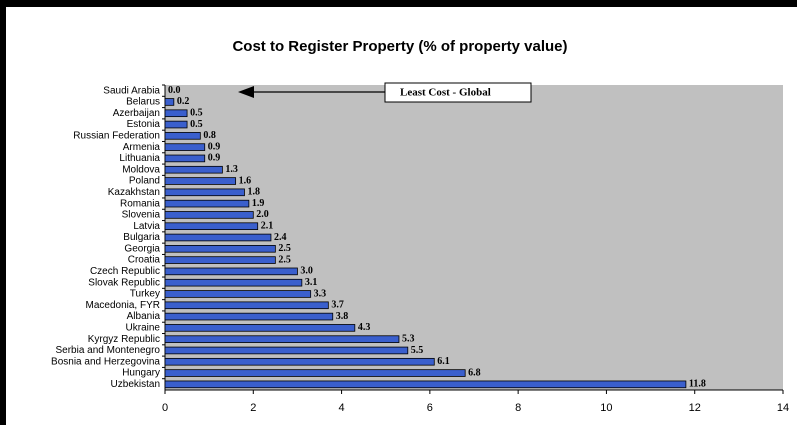 The width and height of the screenshot is (797, 425). I want to click on frame-left, so click(3, 212).